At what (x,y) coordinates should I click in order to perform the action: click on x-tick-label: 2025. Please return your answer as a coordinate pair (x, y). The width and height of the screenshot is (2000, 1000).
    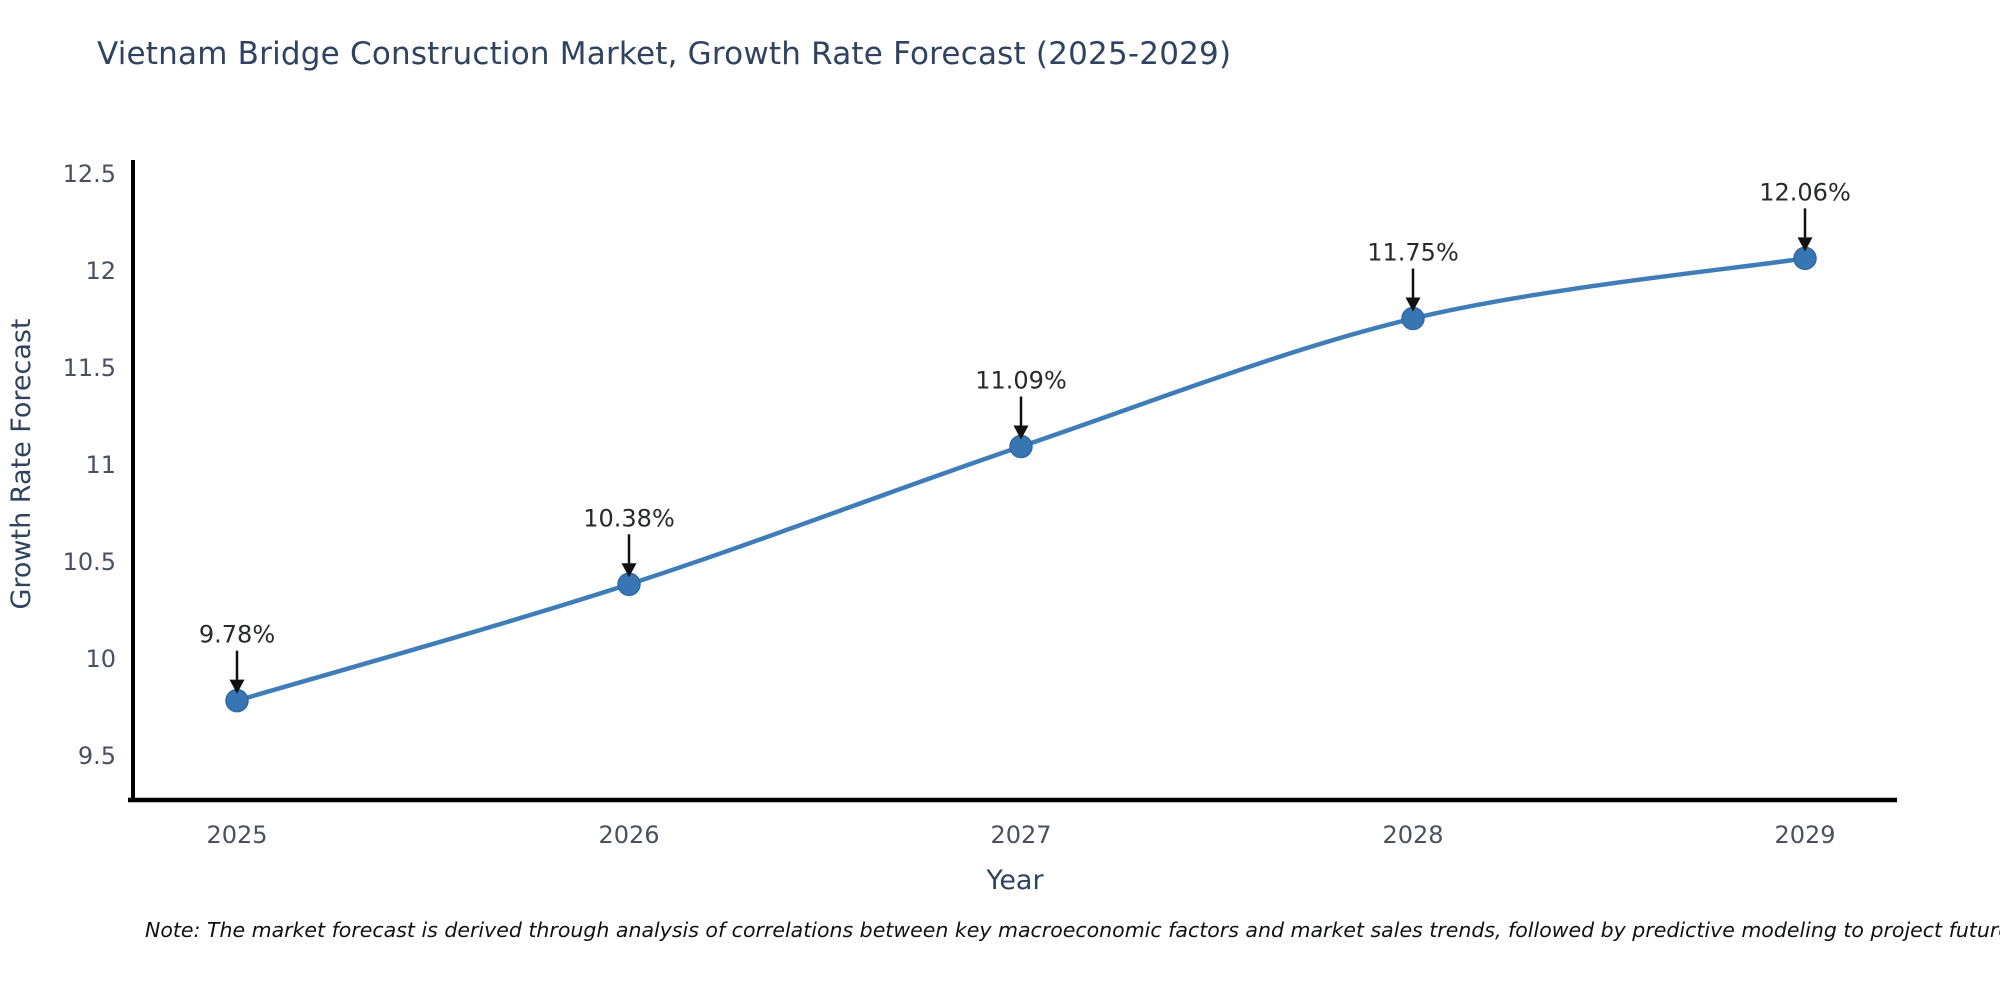
    Looking at the image, I should click on (236, 835).